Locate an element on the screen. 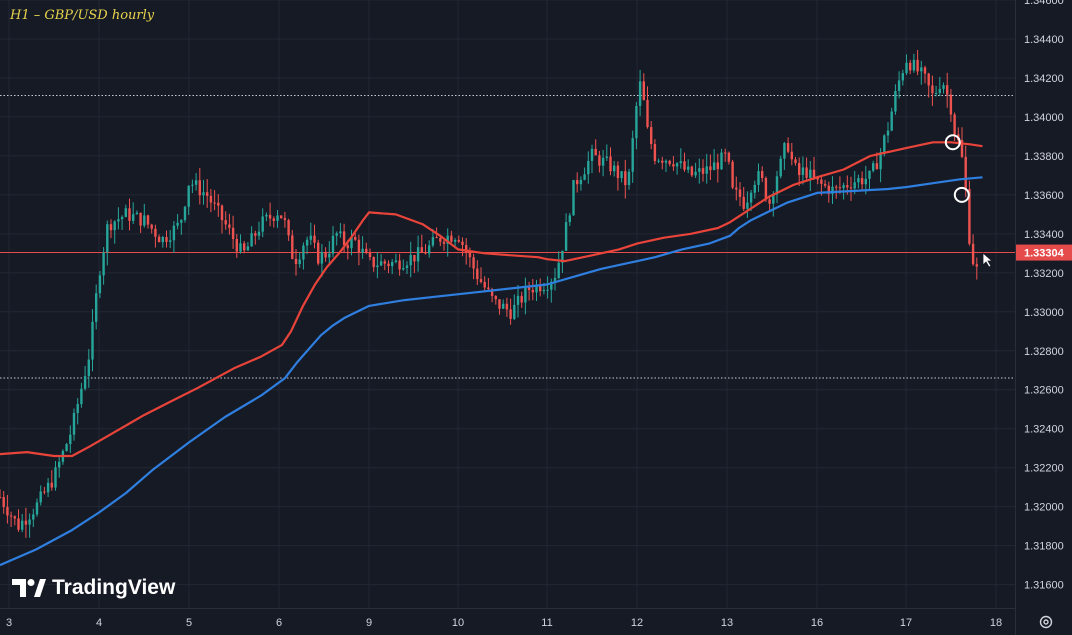 The width and height of the screenshot is (1072, 635). x-tick-label: 4 is located at coordinates (99, 623).